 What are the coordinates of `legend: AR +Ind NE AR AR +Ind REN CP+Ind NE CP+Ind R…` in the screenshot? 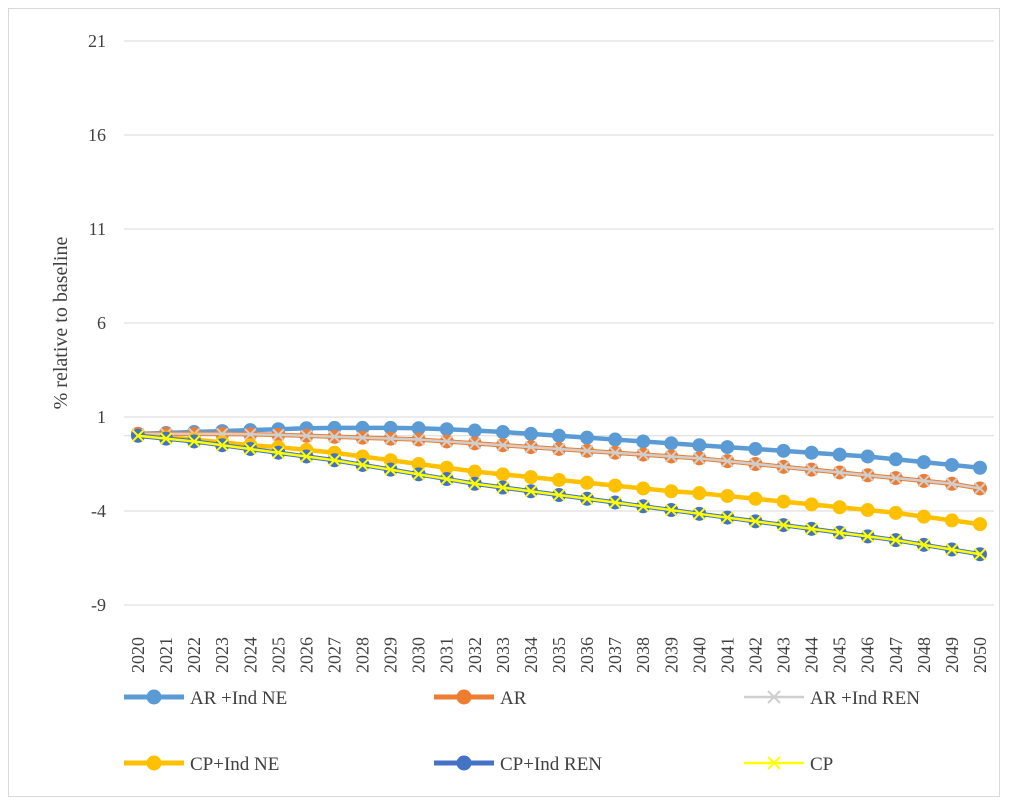 It's located at (522, 731).